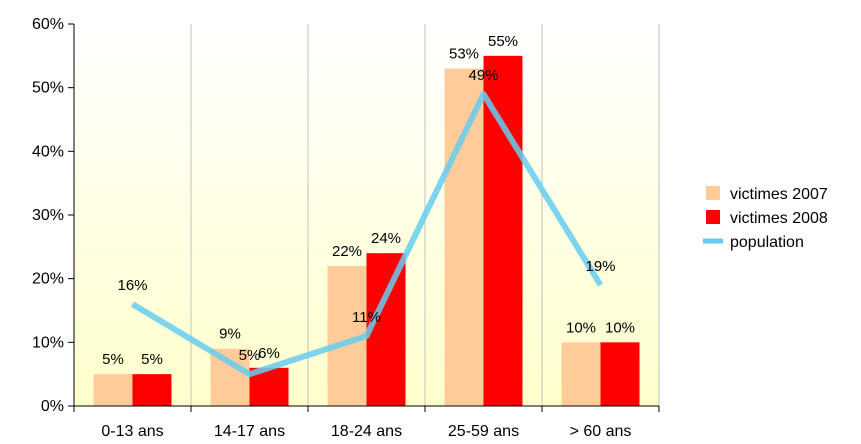 The image size is (861, 444). Describe the element at coordinates (347, 251) in the screenshot. I see `data-label: 22%` at that location.